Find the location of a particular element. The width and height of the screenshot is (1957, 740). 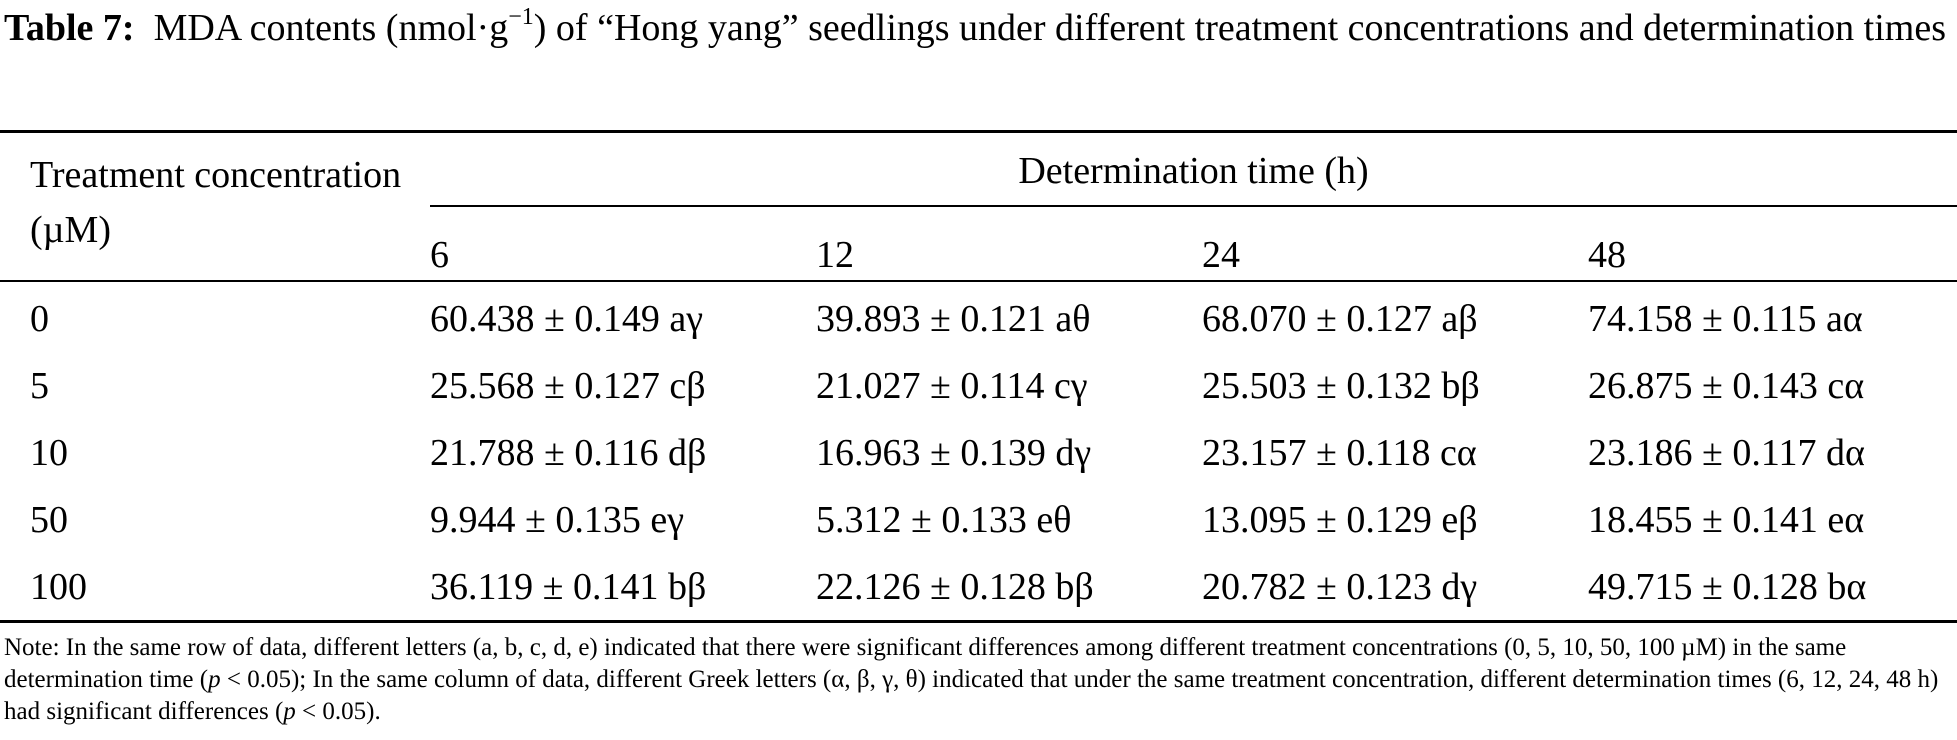

row-4-value-48h: 49.715 ± 0.128 bα is located at coordinates (1727, 587).